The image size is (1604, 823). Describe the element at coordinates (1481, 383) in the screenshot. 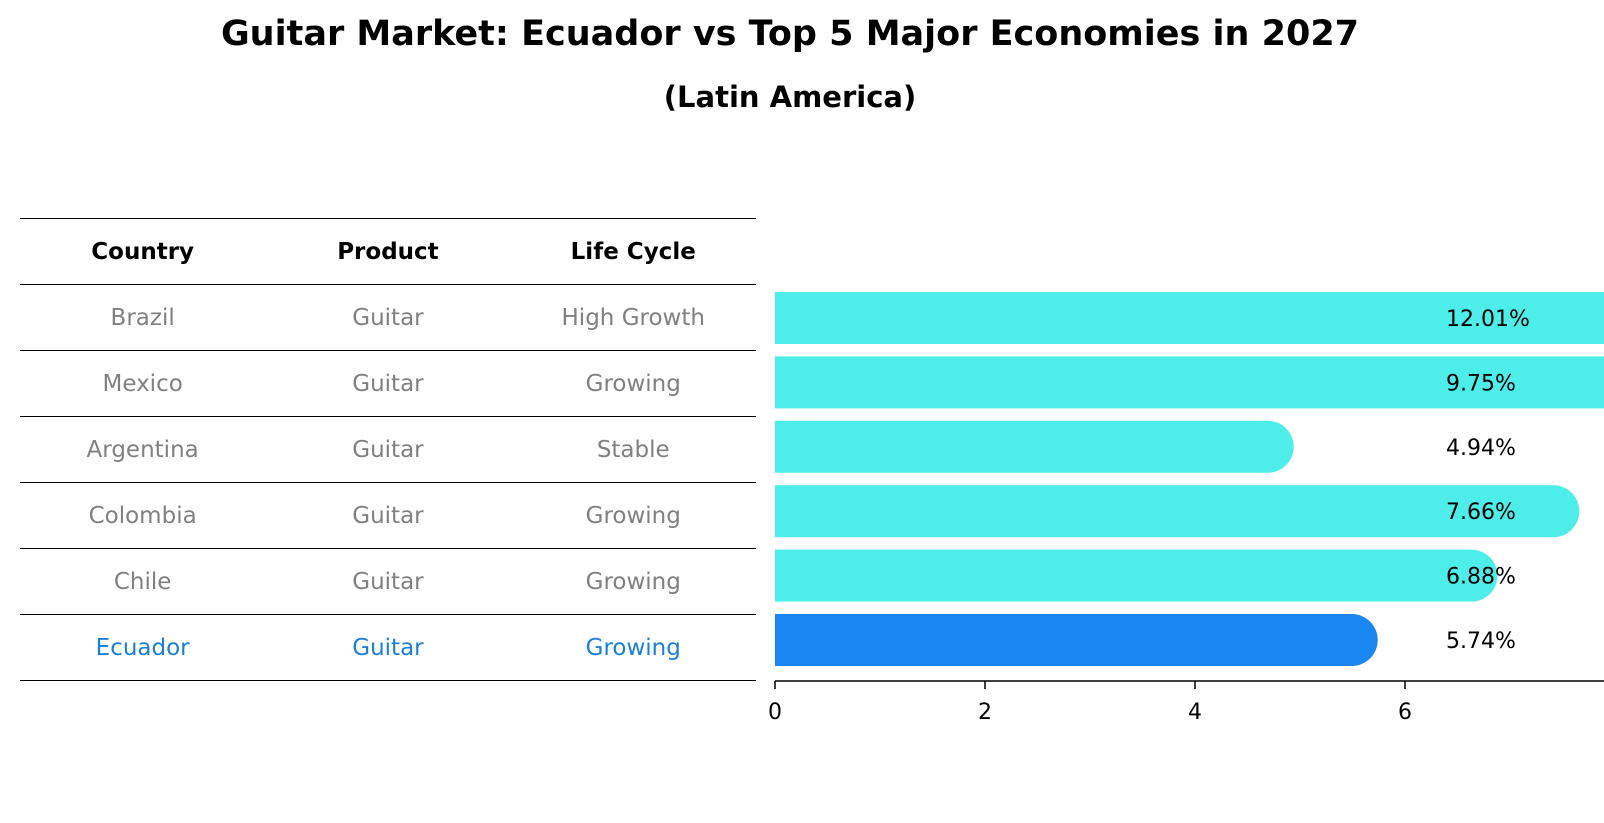

I see `value-label-mexico: 9.75%` at that location.